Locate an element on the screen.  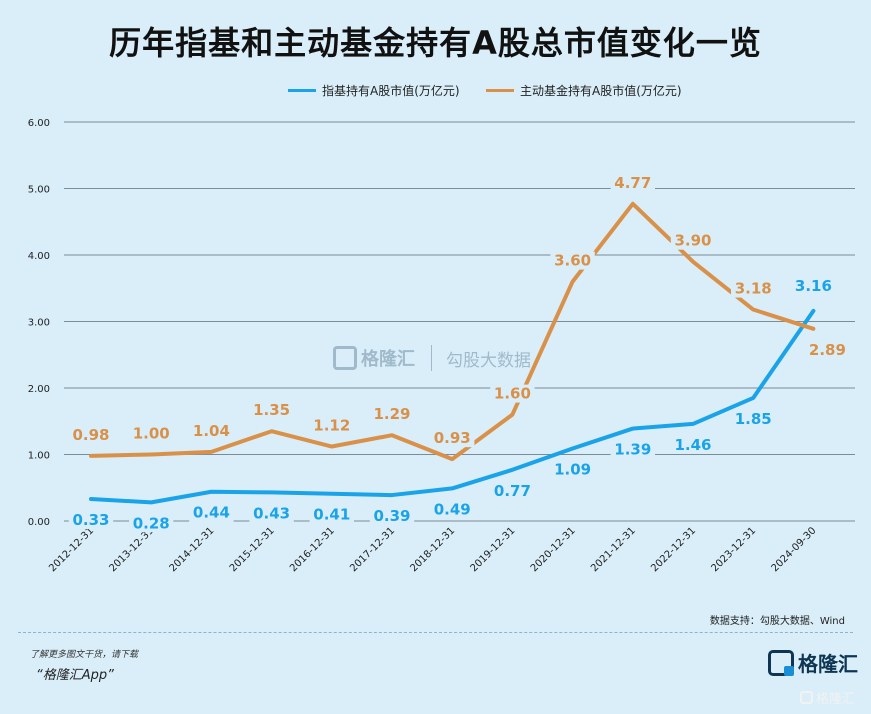
legend-swatch-active-fund is located at coordinates (500, 90).